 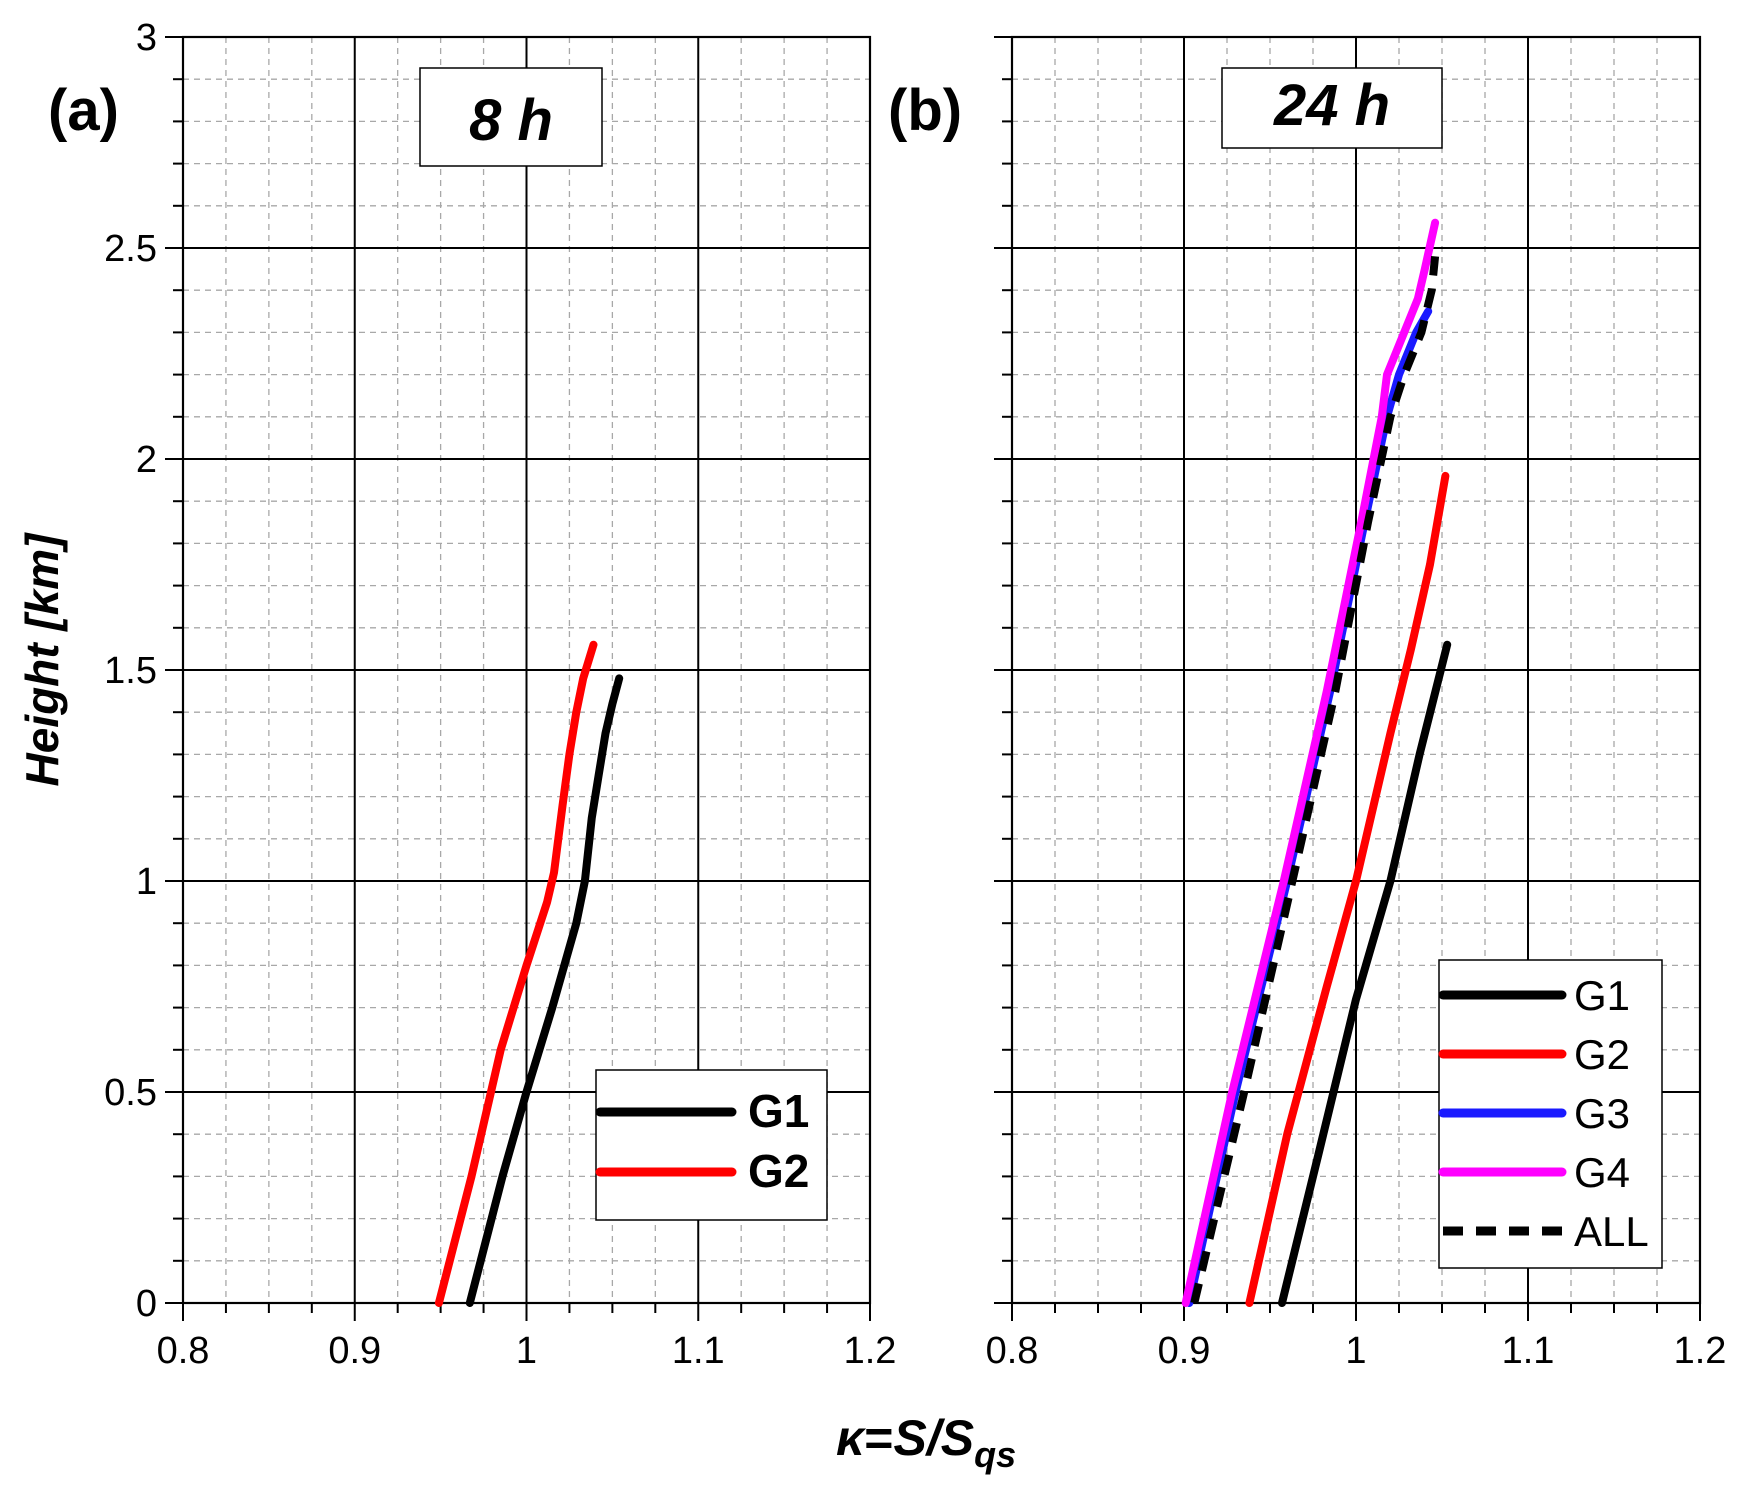 What do you see at coordinates (83, 110) in the screenshot?
I see `panel-label: (a)` at bounding box center [83, 110].